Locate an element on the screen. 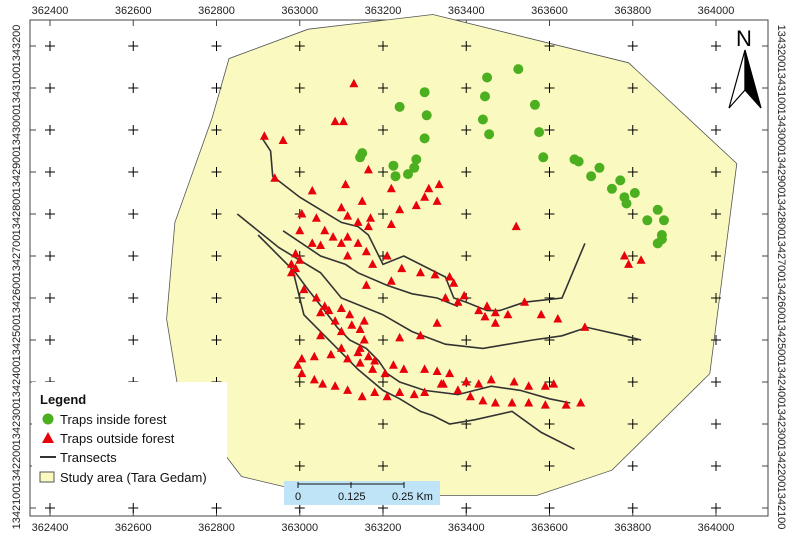  y-tick-label-left: 1342200 is located at coordinates (17, 466).